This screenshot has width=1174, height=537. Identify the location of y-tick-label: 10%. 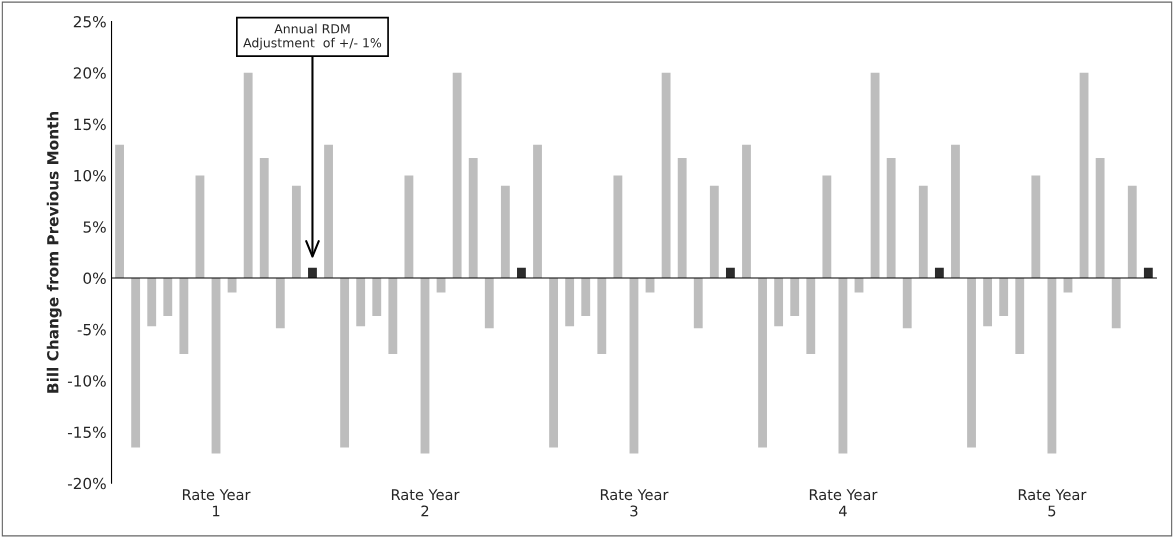
(90, 175).